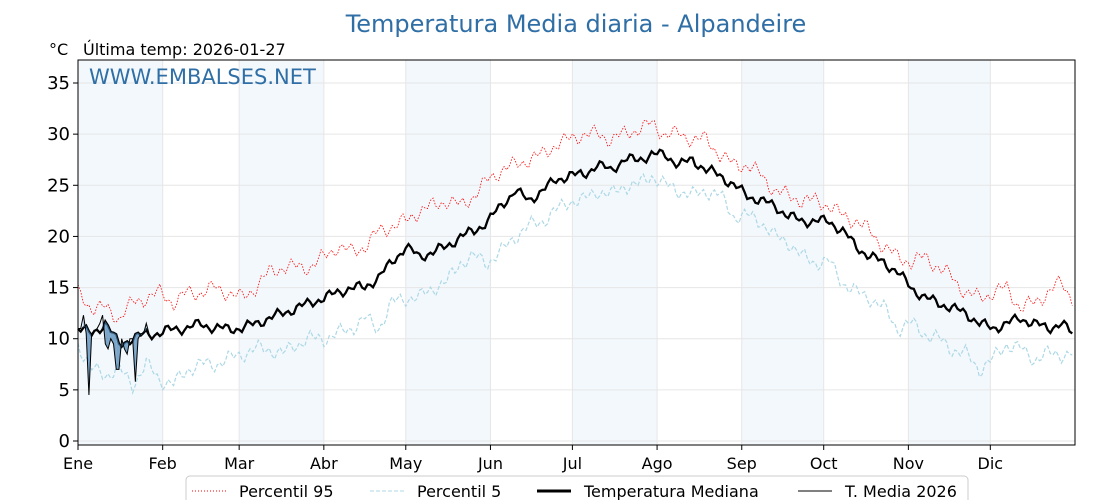 The height and width of the screenshot is (500, 1120). What do you see at coordinates (572, 463) in the screenshot?
I see `x-tick-label: Jul` at bounding box center [572, 463].